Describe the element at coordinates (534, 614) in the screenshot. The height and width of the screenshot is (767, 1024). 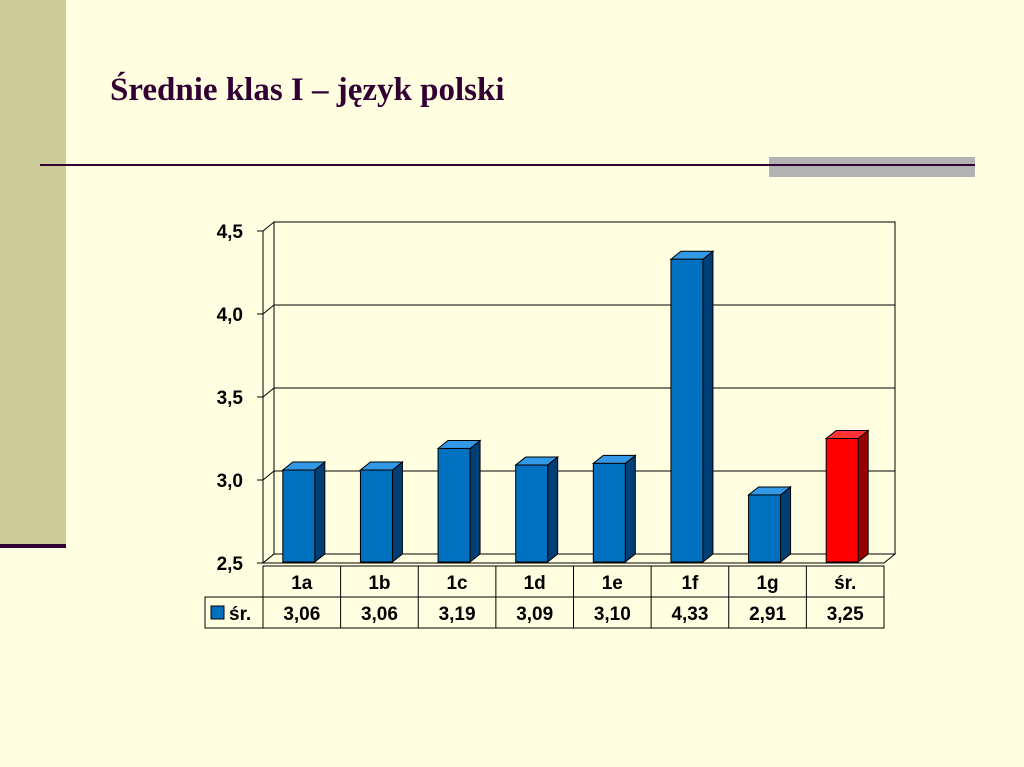
I see `data-value-label: 3,09` at that location.